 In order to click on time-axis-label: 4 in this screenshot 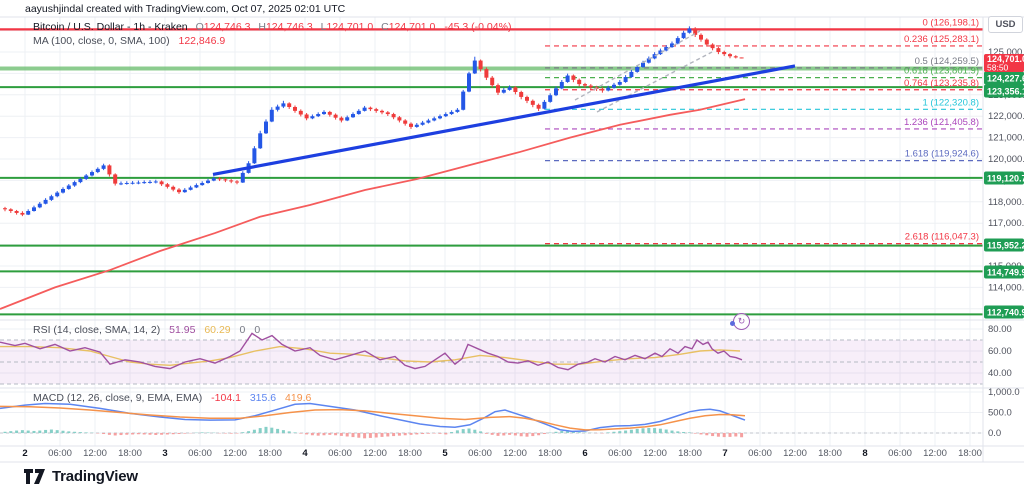, I will do `click(305, 453)`.